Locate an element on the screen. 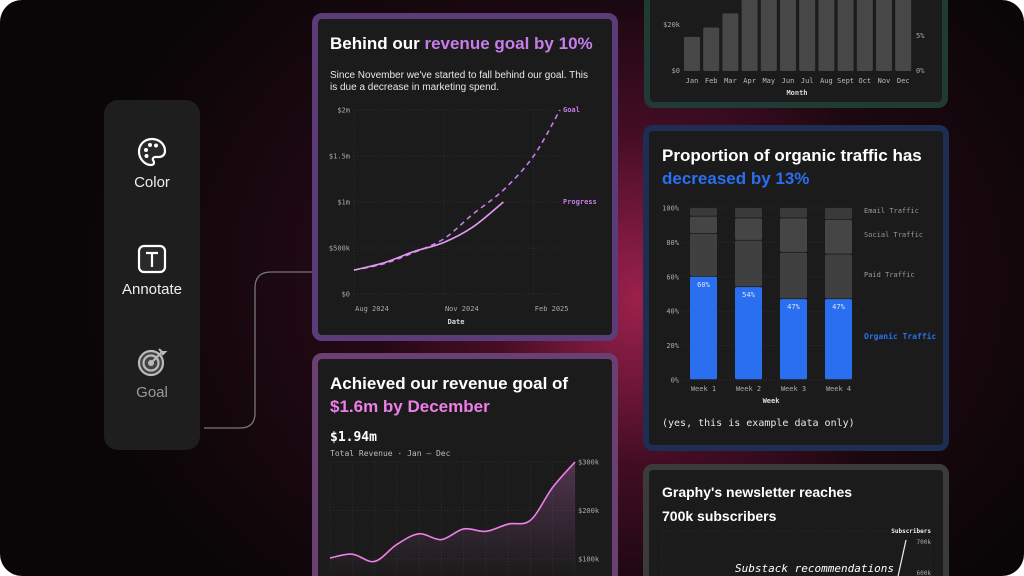  tool-label: Annotate is located at coordinates (152, 289).